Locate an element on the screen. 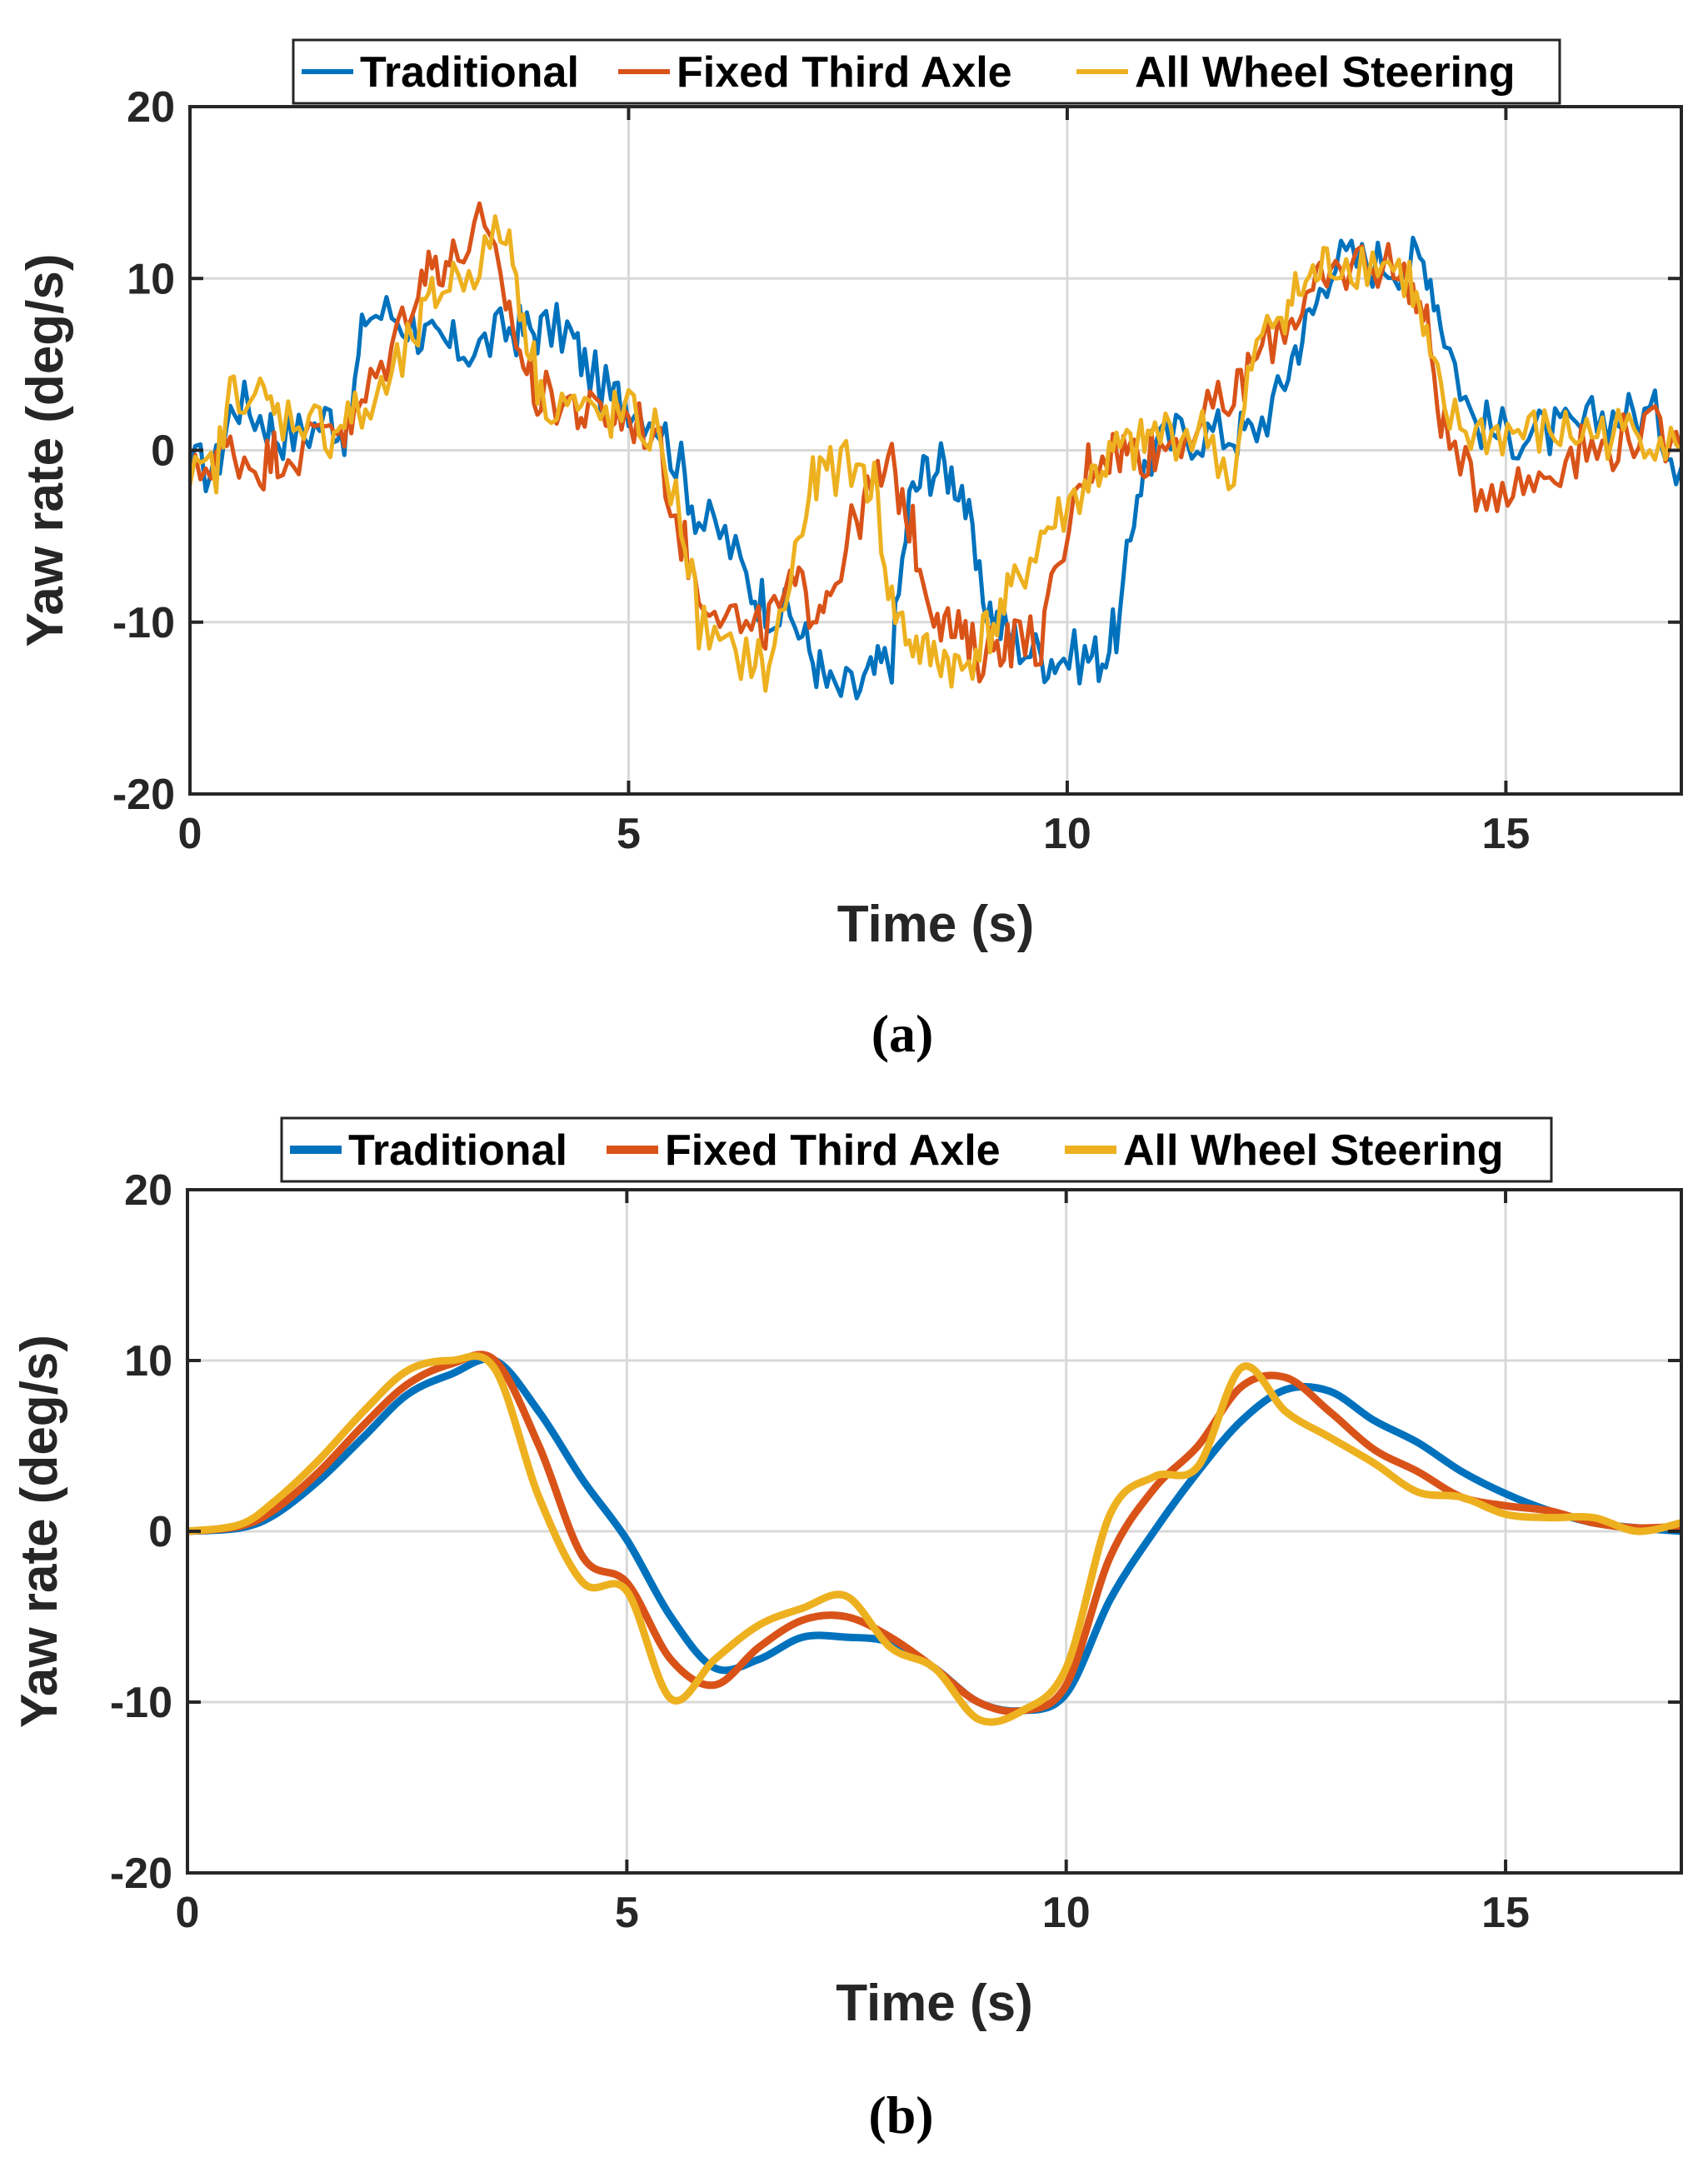  panel-caption: (b) is located at coordinates (900, 2115).